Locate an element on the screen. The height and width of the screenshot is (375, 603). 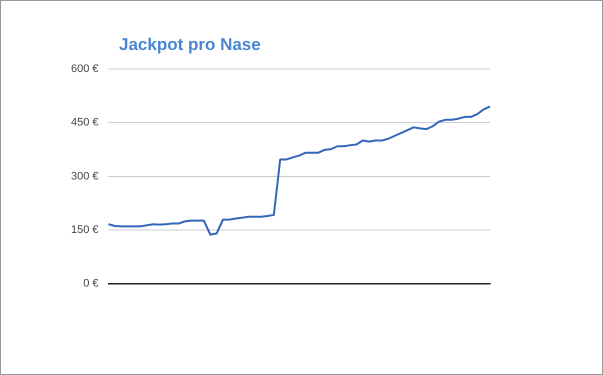
y-tick-label: 0 € is located at coordinates (91, 284).